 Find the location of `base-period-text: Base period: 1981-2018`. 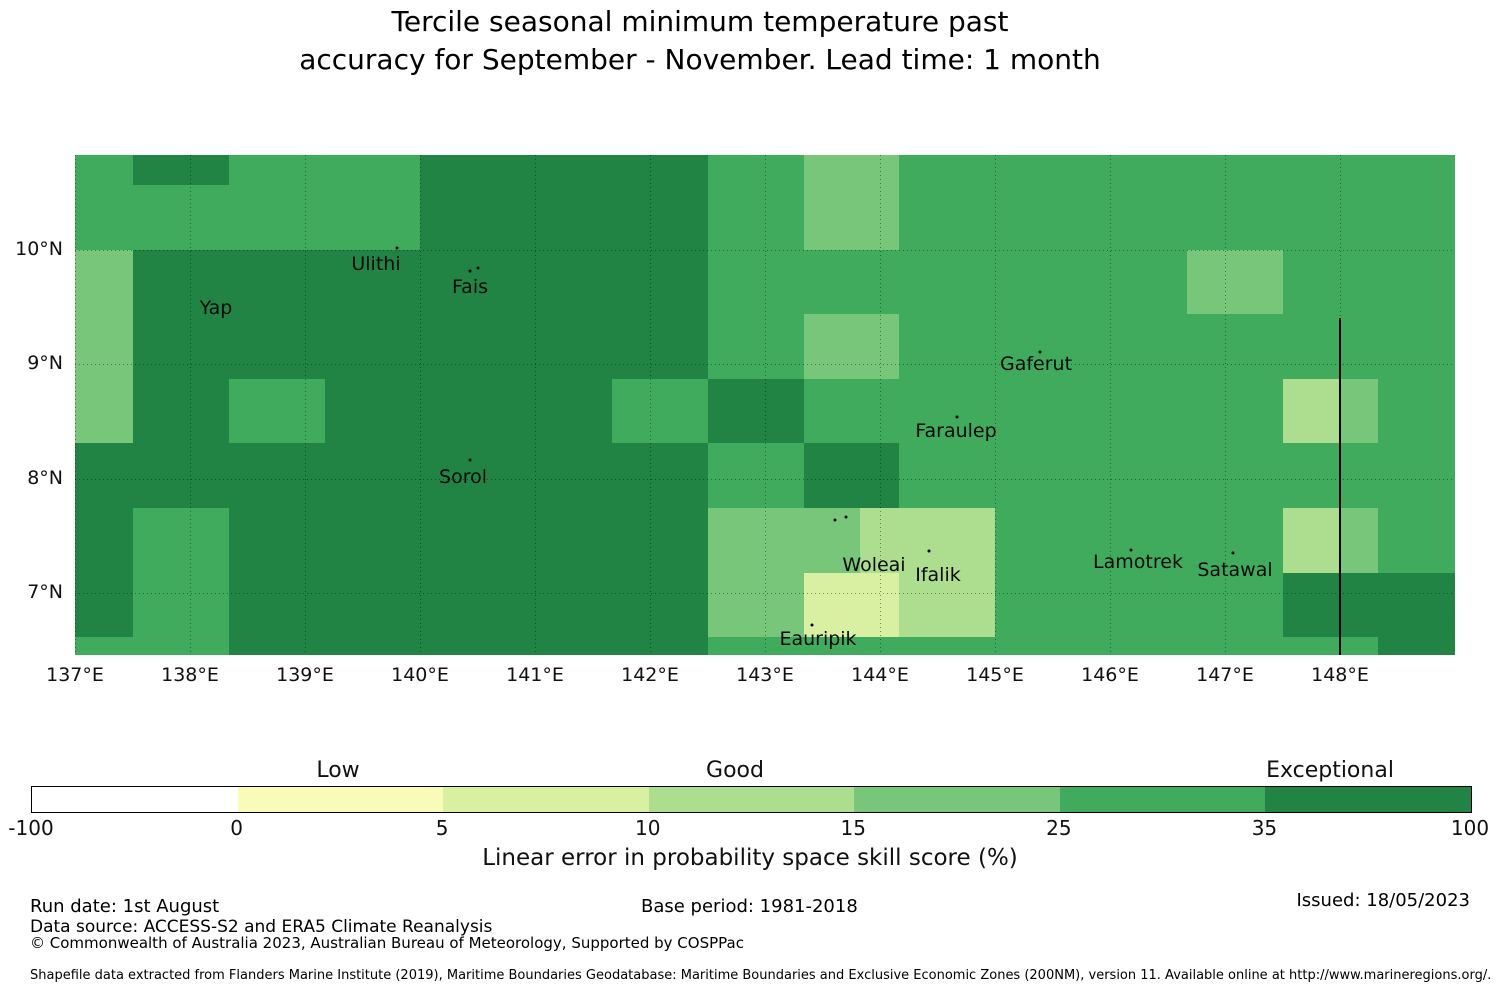

base-period-text: Base period: 1981-2018 is located at coordinates (749, 906).